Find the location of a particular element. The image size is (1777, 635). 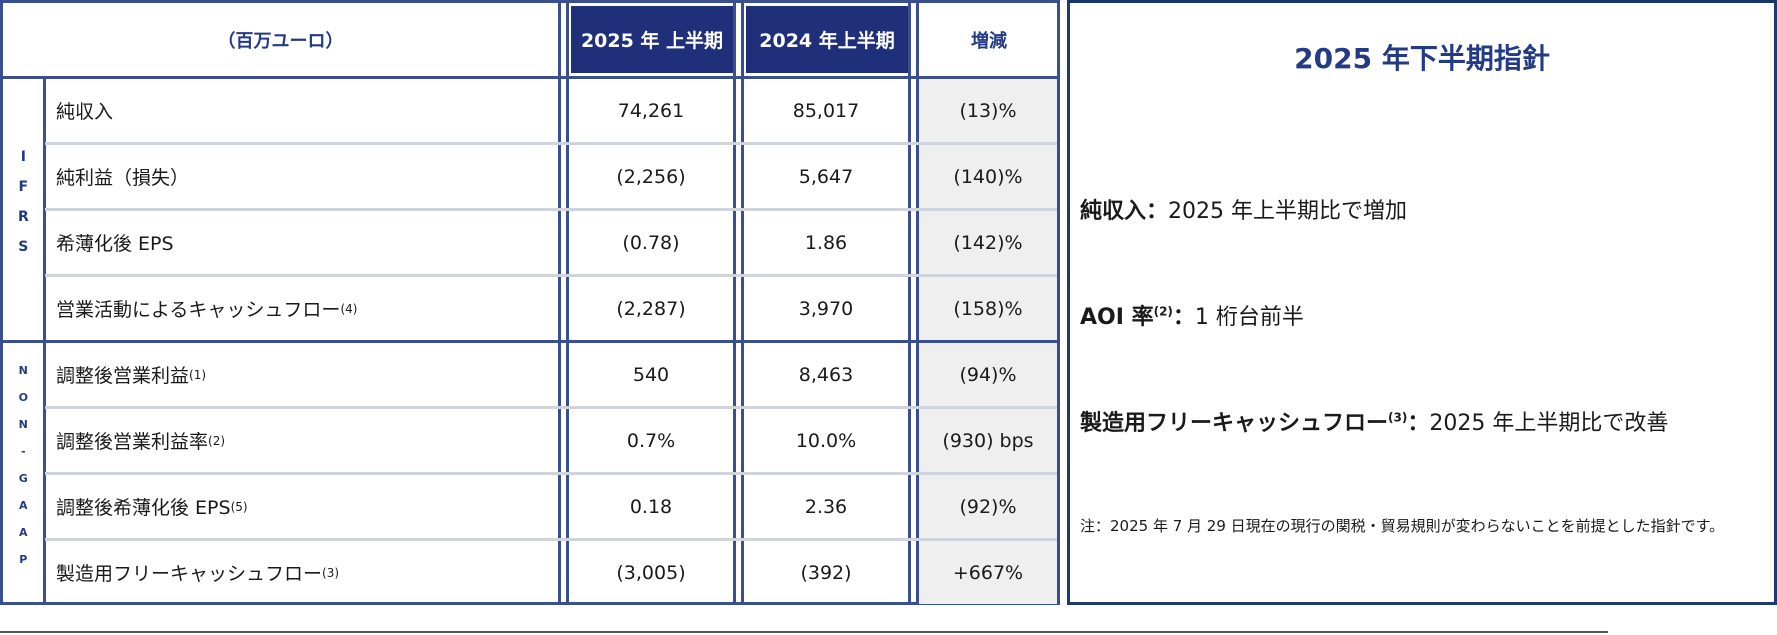

row-label: 製造用フリーキャッシュフロー (3) is located at coordinates (302, 572).